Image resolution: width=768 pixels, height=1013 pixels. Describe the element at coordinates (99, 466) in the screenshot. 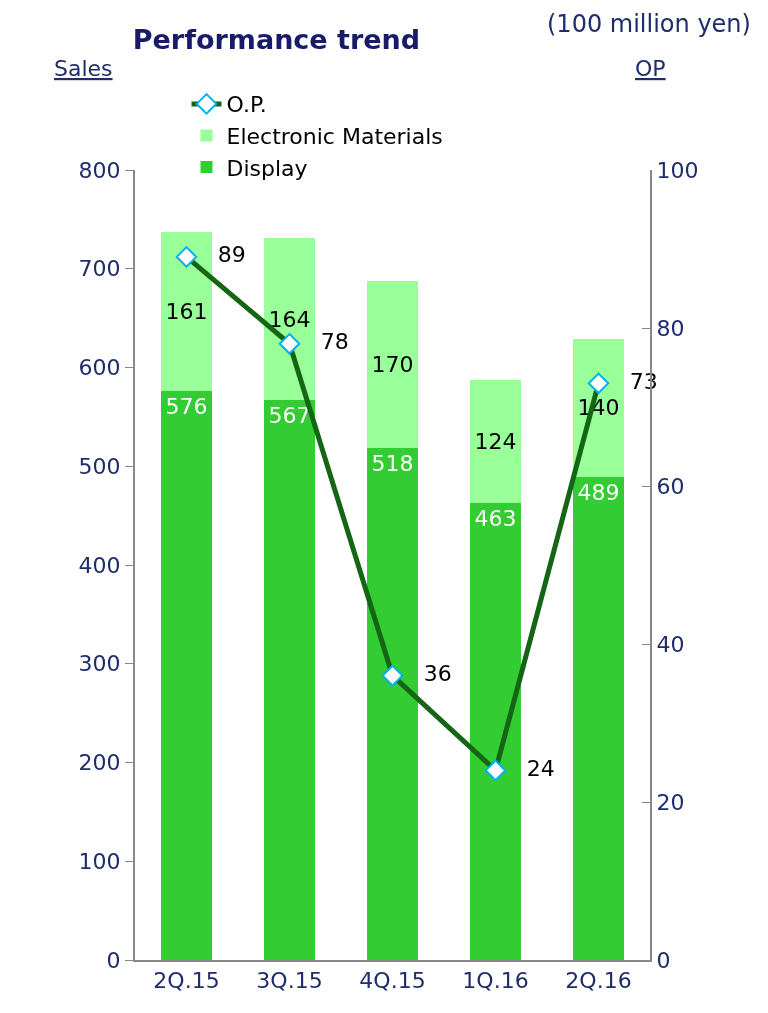

I see `y-tick-label: 500` at that location.